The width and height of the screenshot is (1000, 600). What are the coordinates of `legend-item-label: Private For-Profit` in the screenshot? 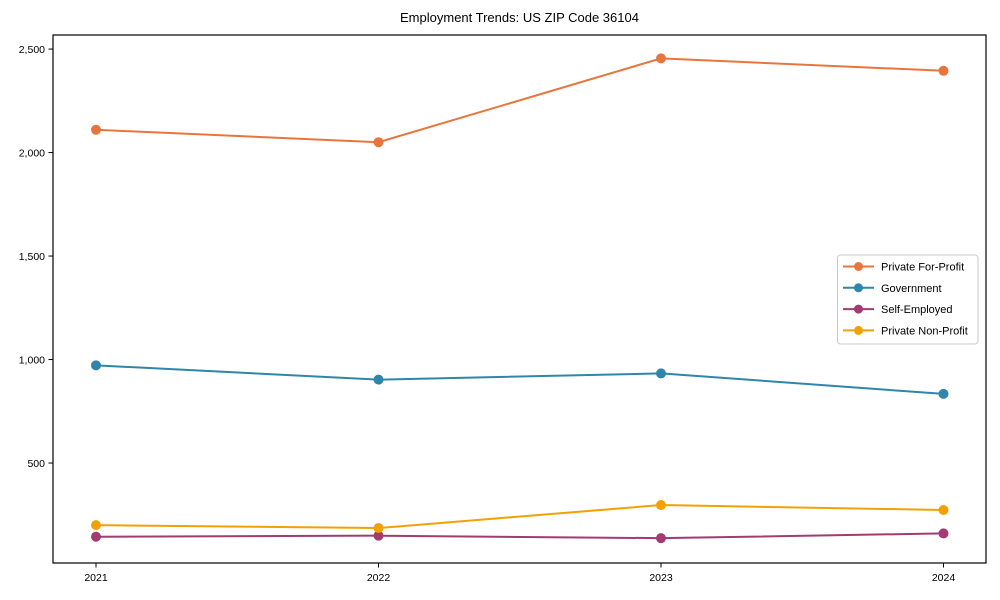 It's located at (922, 268).